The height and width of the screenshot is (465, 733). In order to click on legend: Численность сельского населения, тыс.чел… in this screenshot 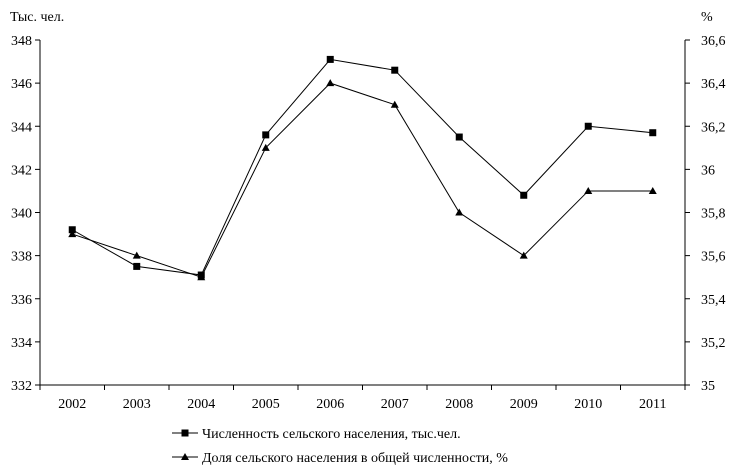, I will do `click(340, 446)`.